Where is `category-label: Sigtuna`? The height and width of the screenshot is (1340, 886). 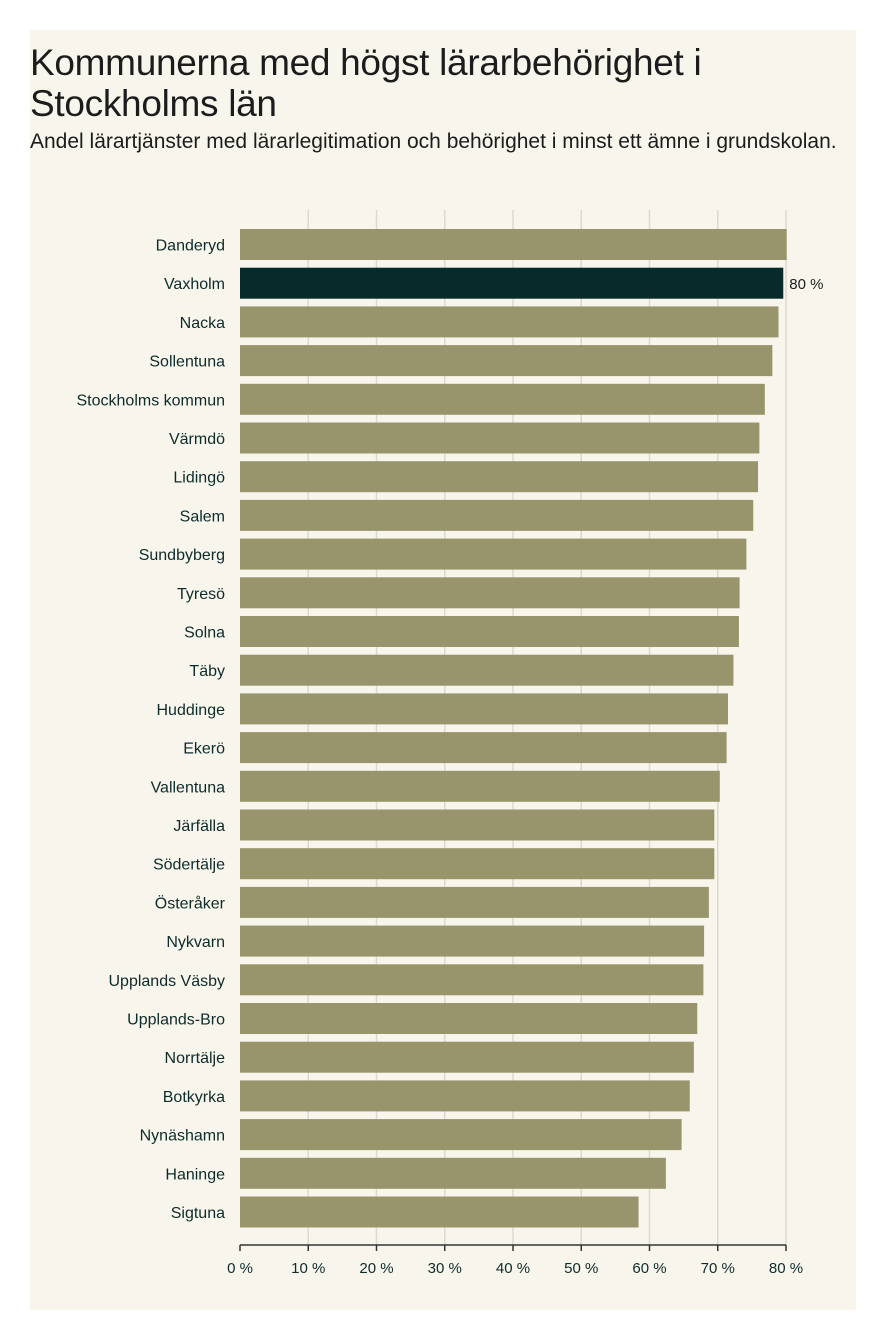 category-label: Sigtuna is located at coordinates (198, 1213).